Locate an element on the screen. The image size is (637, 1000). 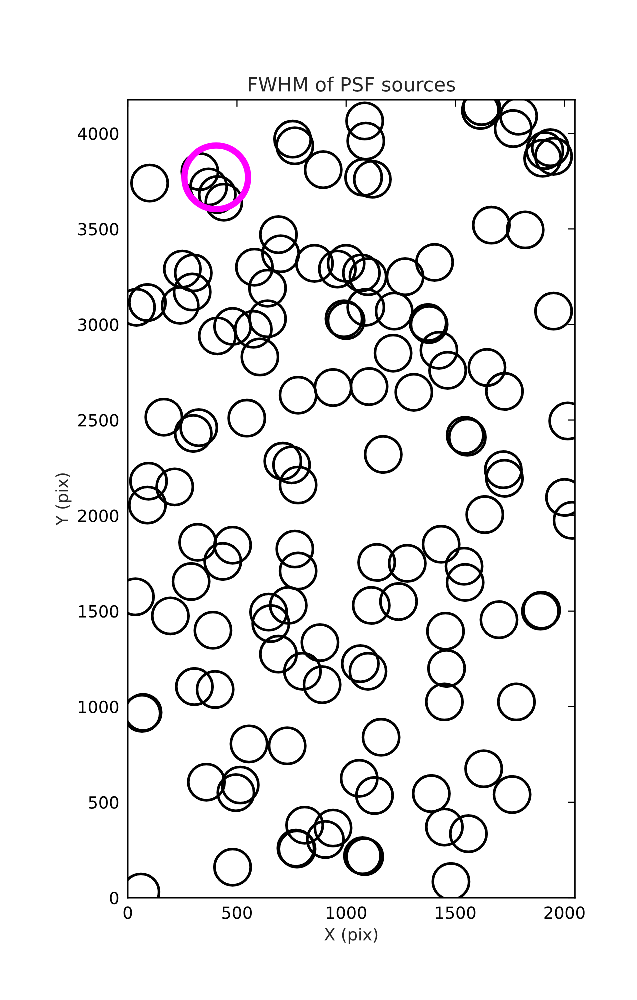
x-tick-label: 0 is located at coordinates (128, 913).